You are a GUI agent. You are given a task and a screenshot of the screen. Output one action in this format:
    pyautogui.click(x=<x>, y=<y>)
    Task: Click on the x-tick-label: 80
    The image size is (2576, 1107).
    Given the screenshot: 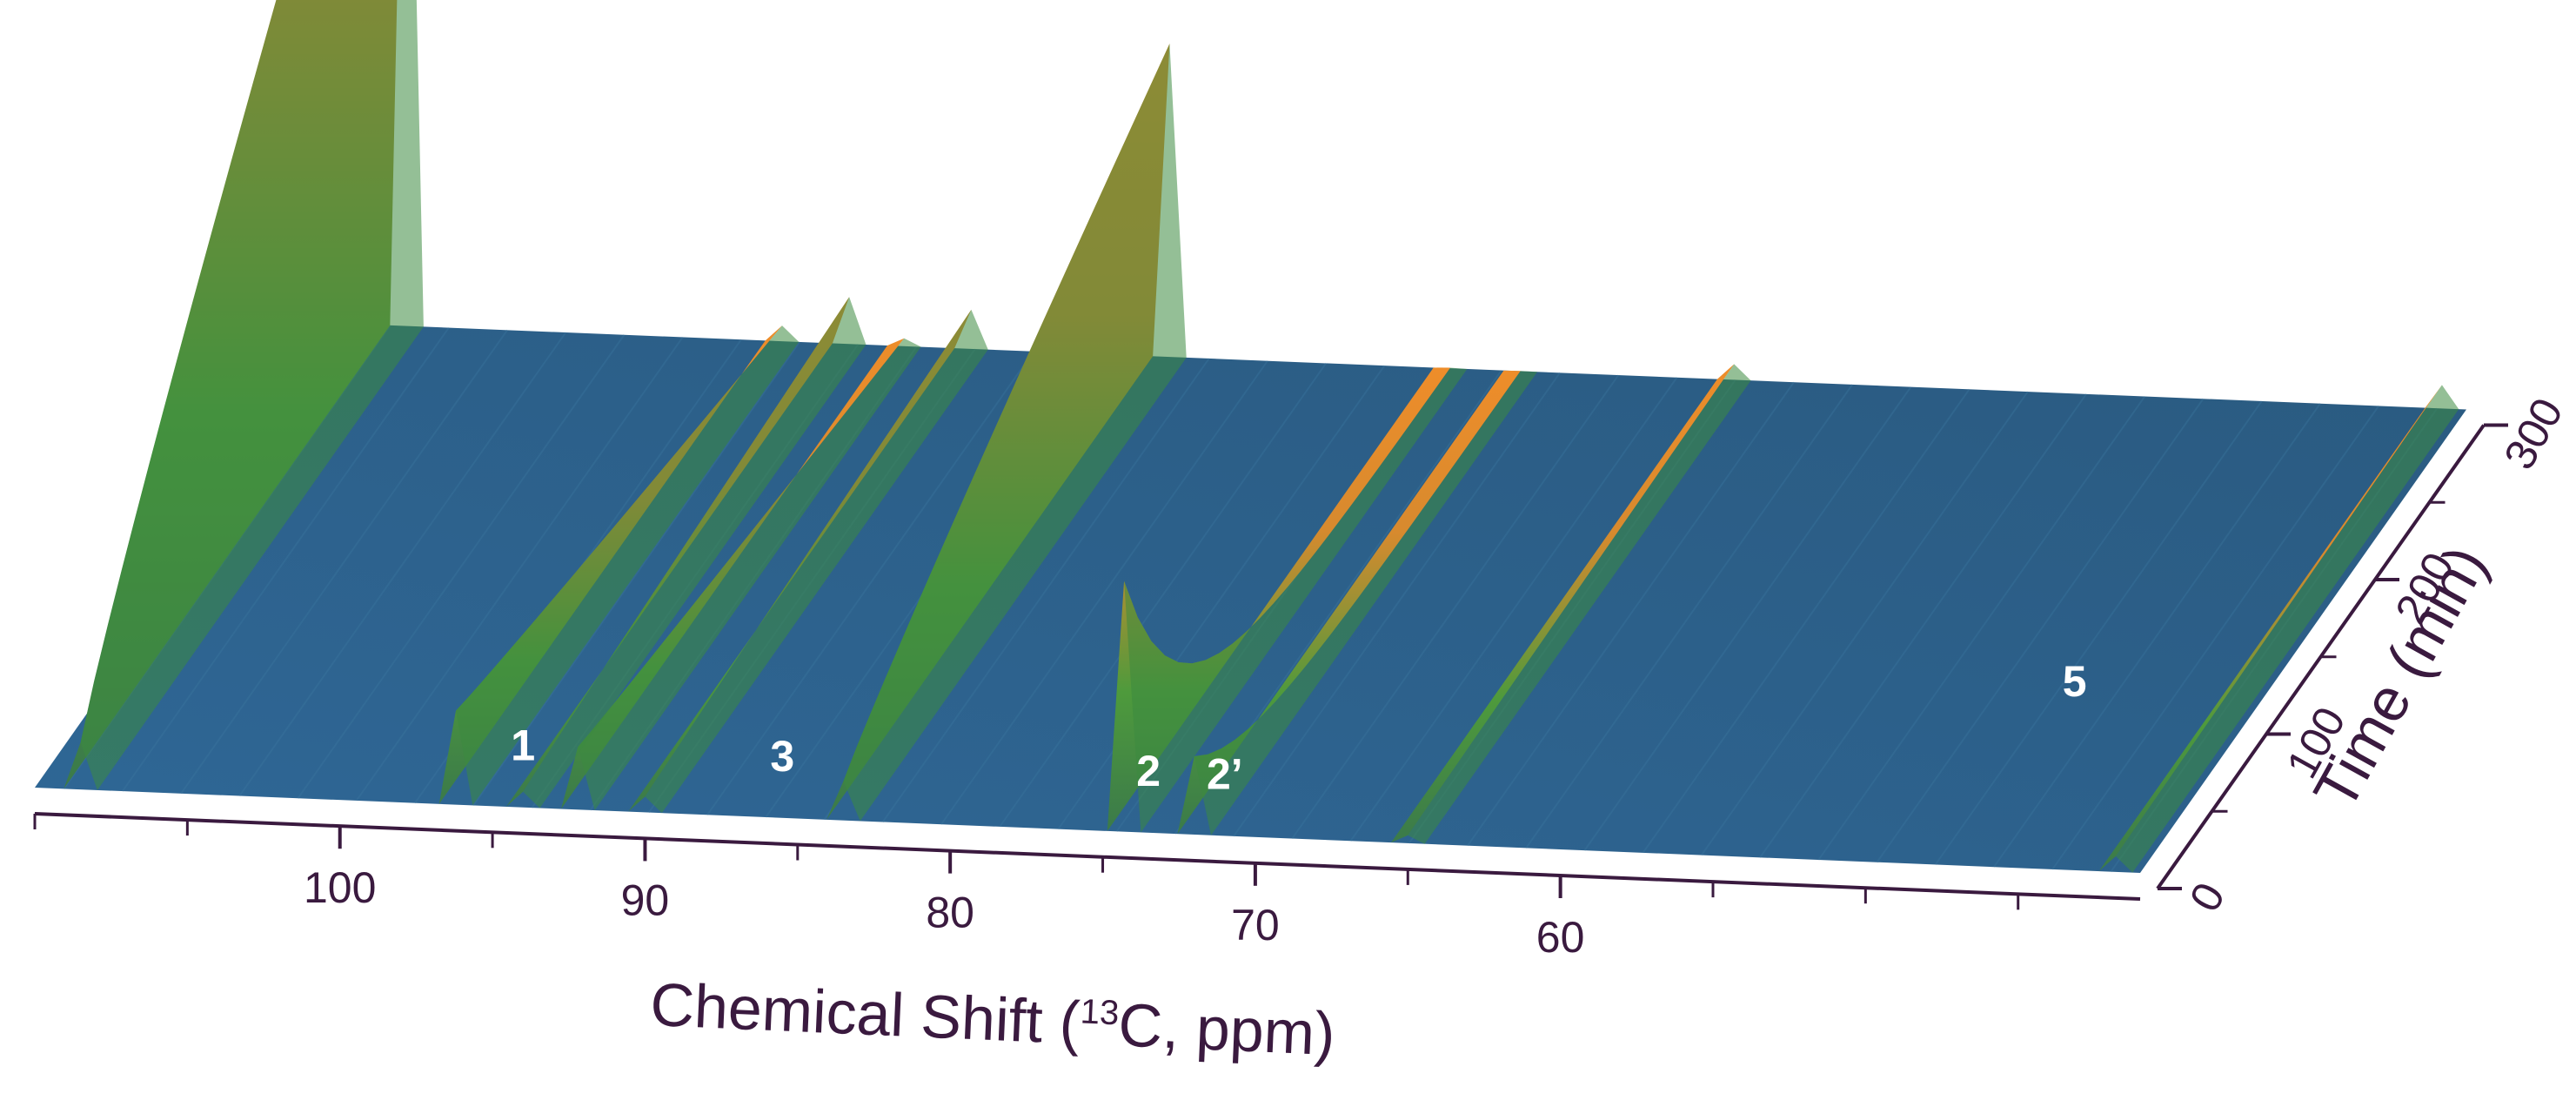 What is the action you would take?
    pyautogui.click(x=950, y=913)
    